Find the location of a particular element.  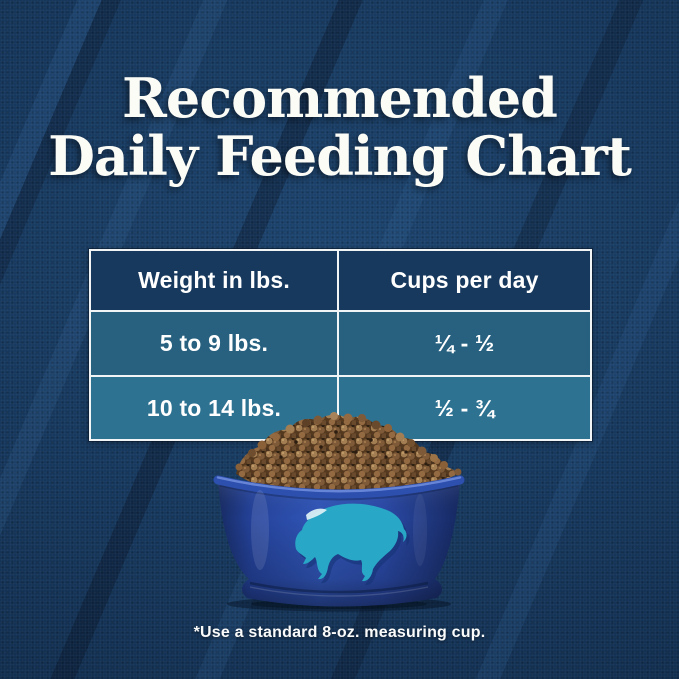

bowl-body is located at coordinates (339, 541).